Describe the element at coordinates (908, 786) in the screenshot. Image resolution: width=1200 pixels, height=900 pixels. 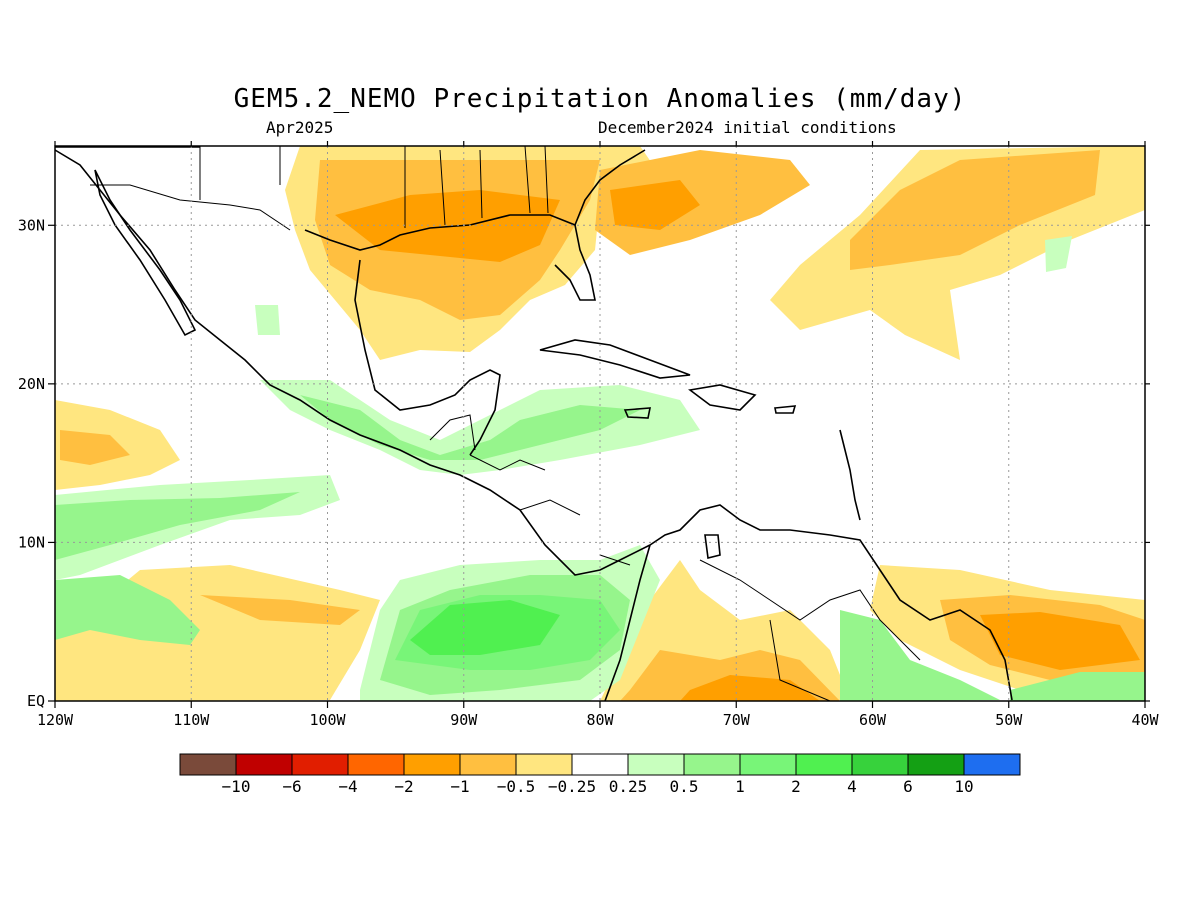
I see `colorbar-label: 6` at that location.